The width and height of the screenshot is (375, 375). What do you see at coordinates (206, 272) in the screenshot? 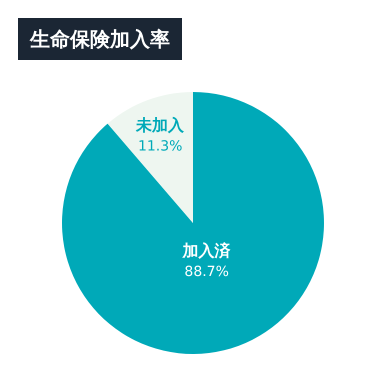
I see `data-label: 88.7%` at bounding box center [206, 272].